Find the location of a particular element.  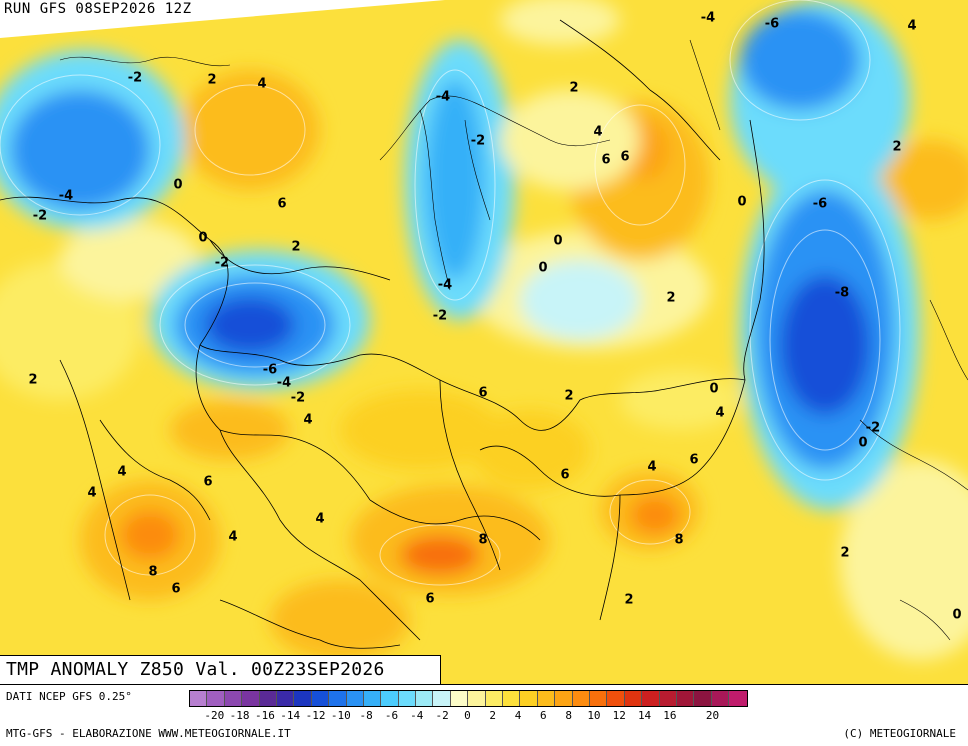

colorbar-tick-label: -8 is located at coordinates (366, 715).